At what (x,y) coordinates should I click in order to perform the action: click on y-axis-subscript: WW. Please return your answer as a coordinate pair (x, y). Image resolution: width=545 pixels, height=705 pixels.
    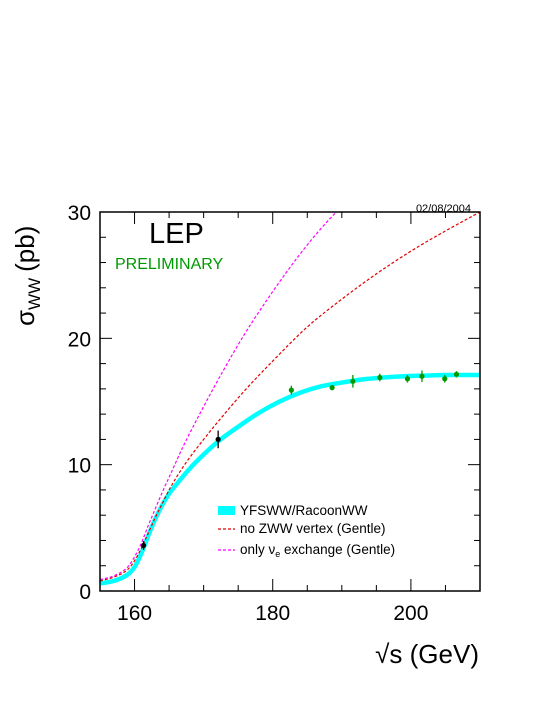
    Looking at the image, I should click on (34, 294).